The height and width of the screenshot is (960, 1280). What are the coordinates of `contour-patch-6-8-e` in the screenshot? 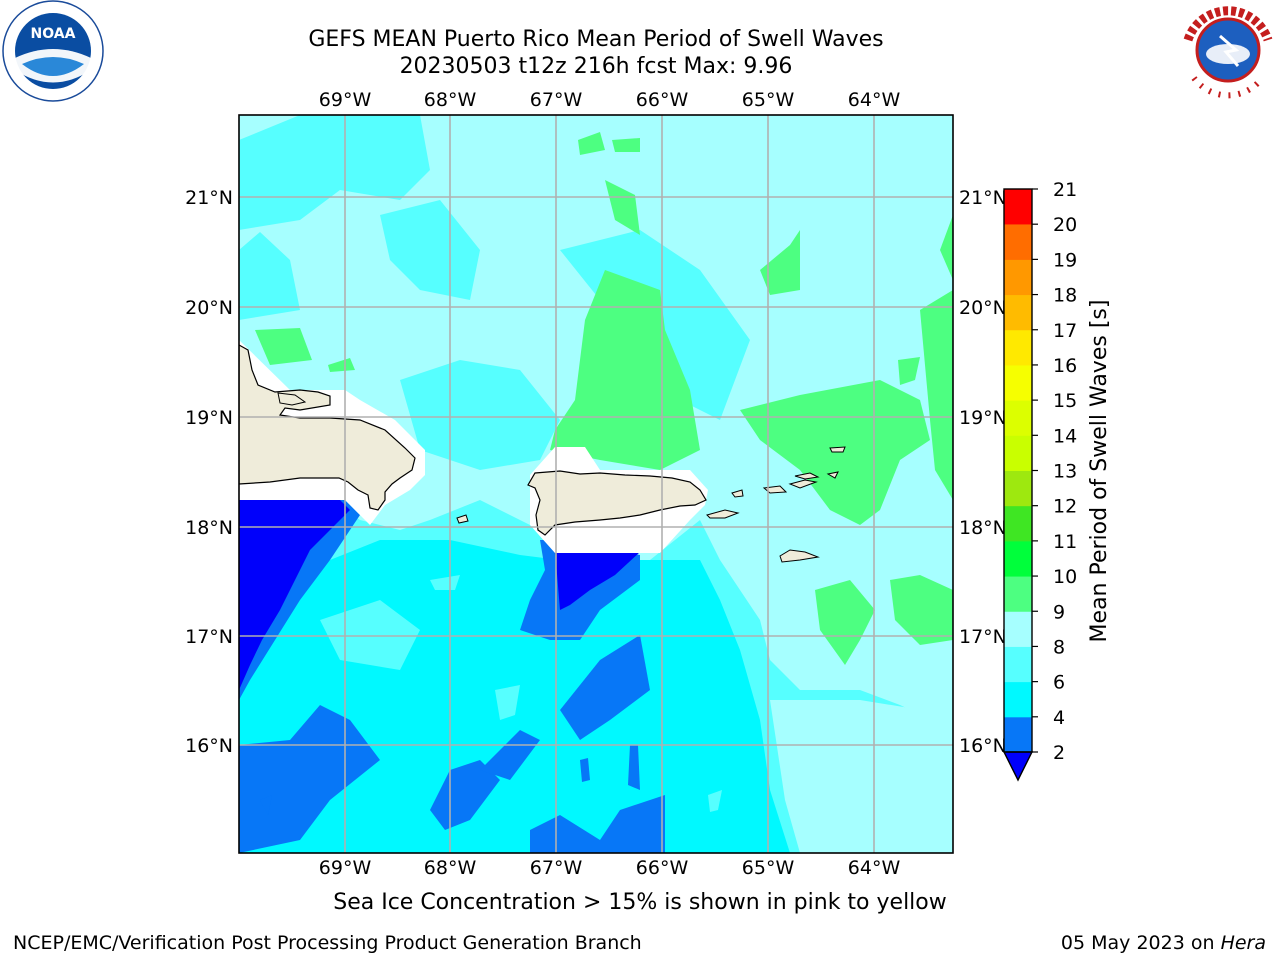 It's located at (480, 415).